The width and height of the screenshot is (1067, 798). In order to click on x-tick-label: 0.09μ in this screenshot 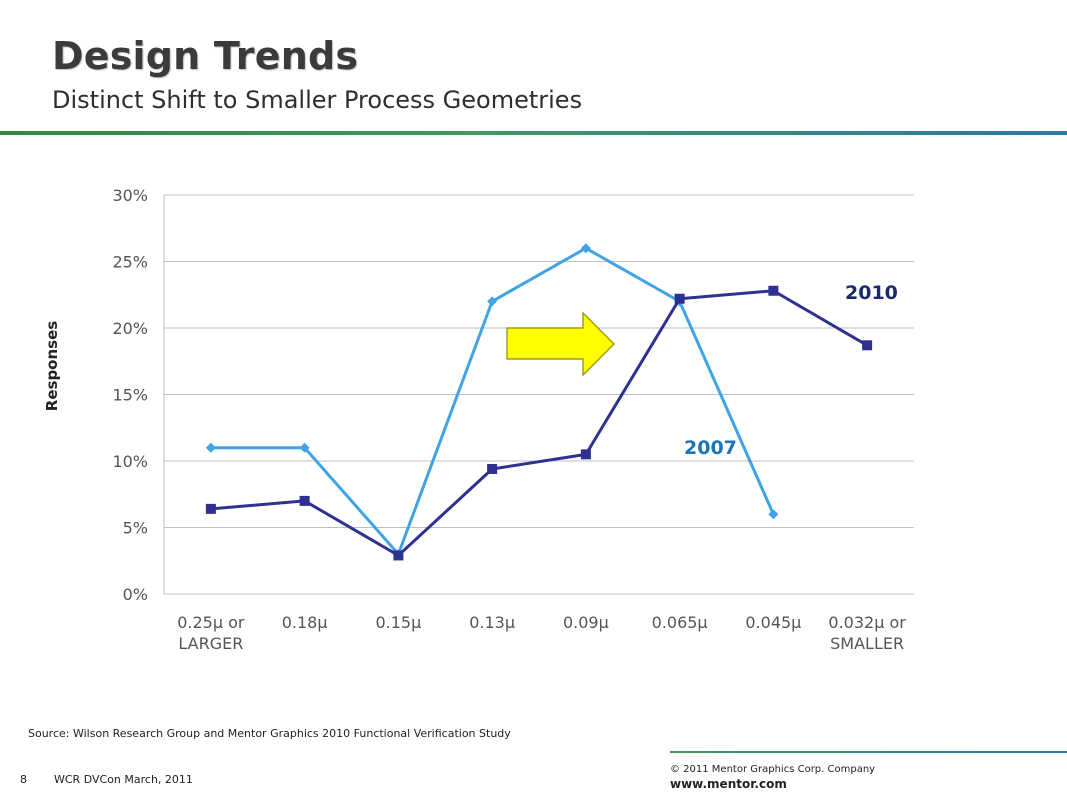, I will do `click(586, 622)`.